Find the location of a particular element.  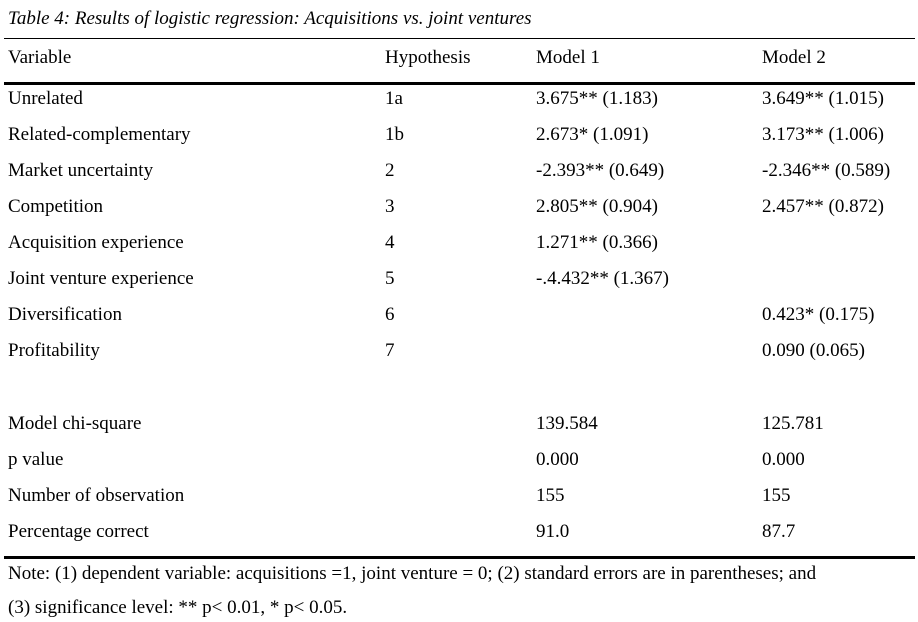

row-model-1: 3.675** (1.183) is located at coordinates (597, 98).